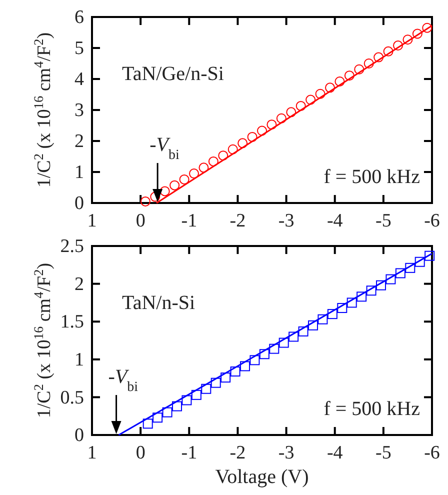 Image resolution: width=448 pixels, height=495 pixels. Describe the element at coordinates (159, 303) in the screenshot. I see `annotation: TaN/n-Si` at that location.